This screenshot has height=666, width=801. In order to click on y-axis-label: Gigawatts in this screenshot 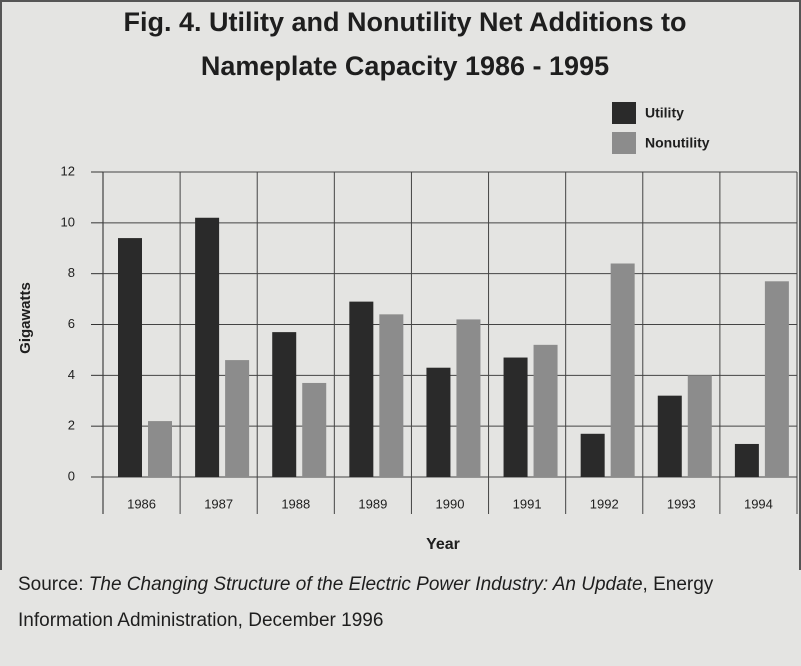, I will do `click(25, 318)`.